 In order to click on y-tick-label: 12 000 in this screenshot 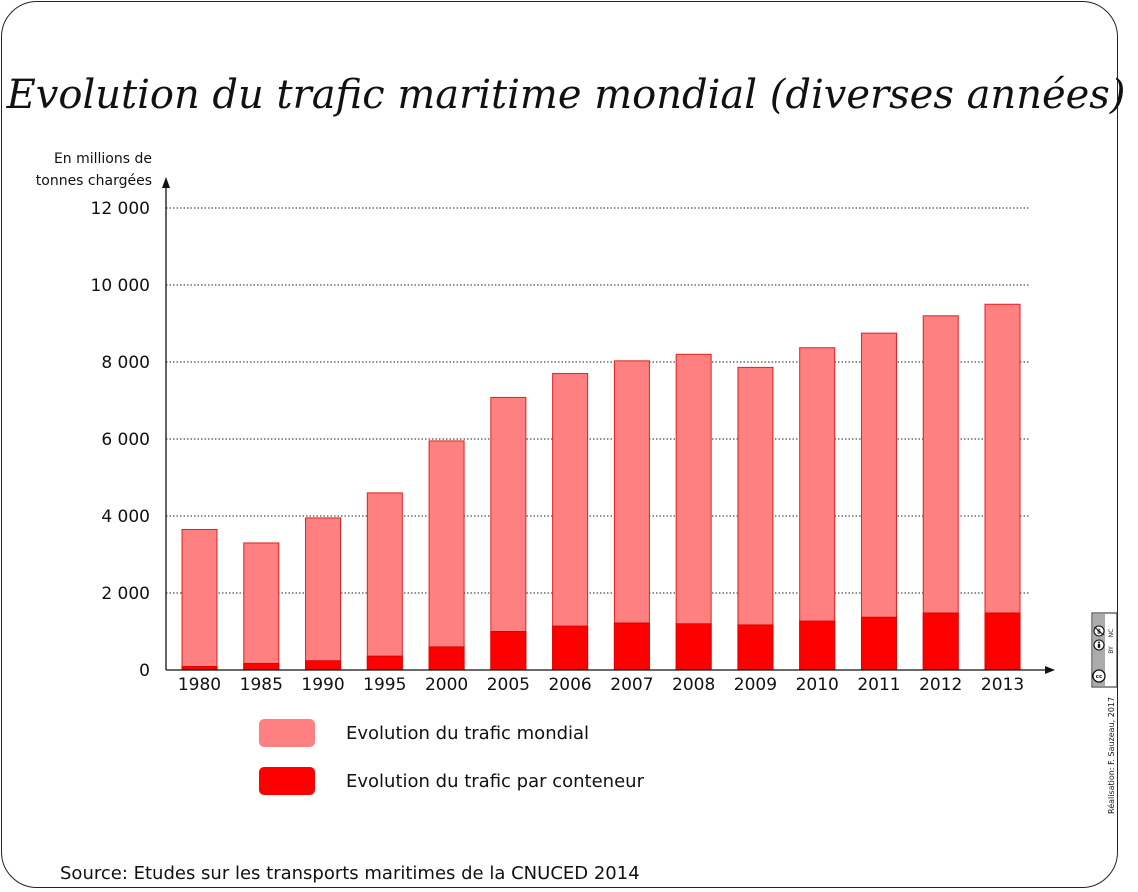, I will do `click(120, 209)`.